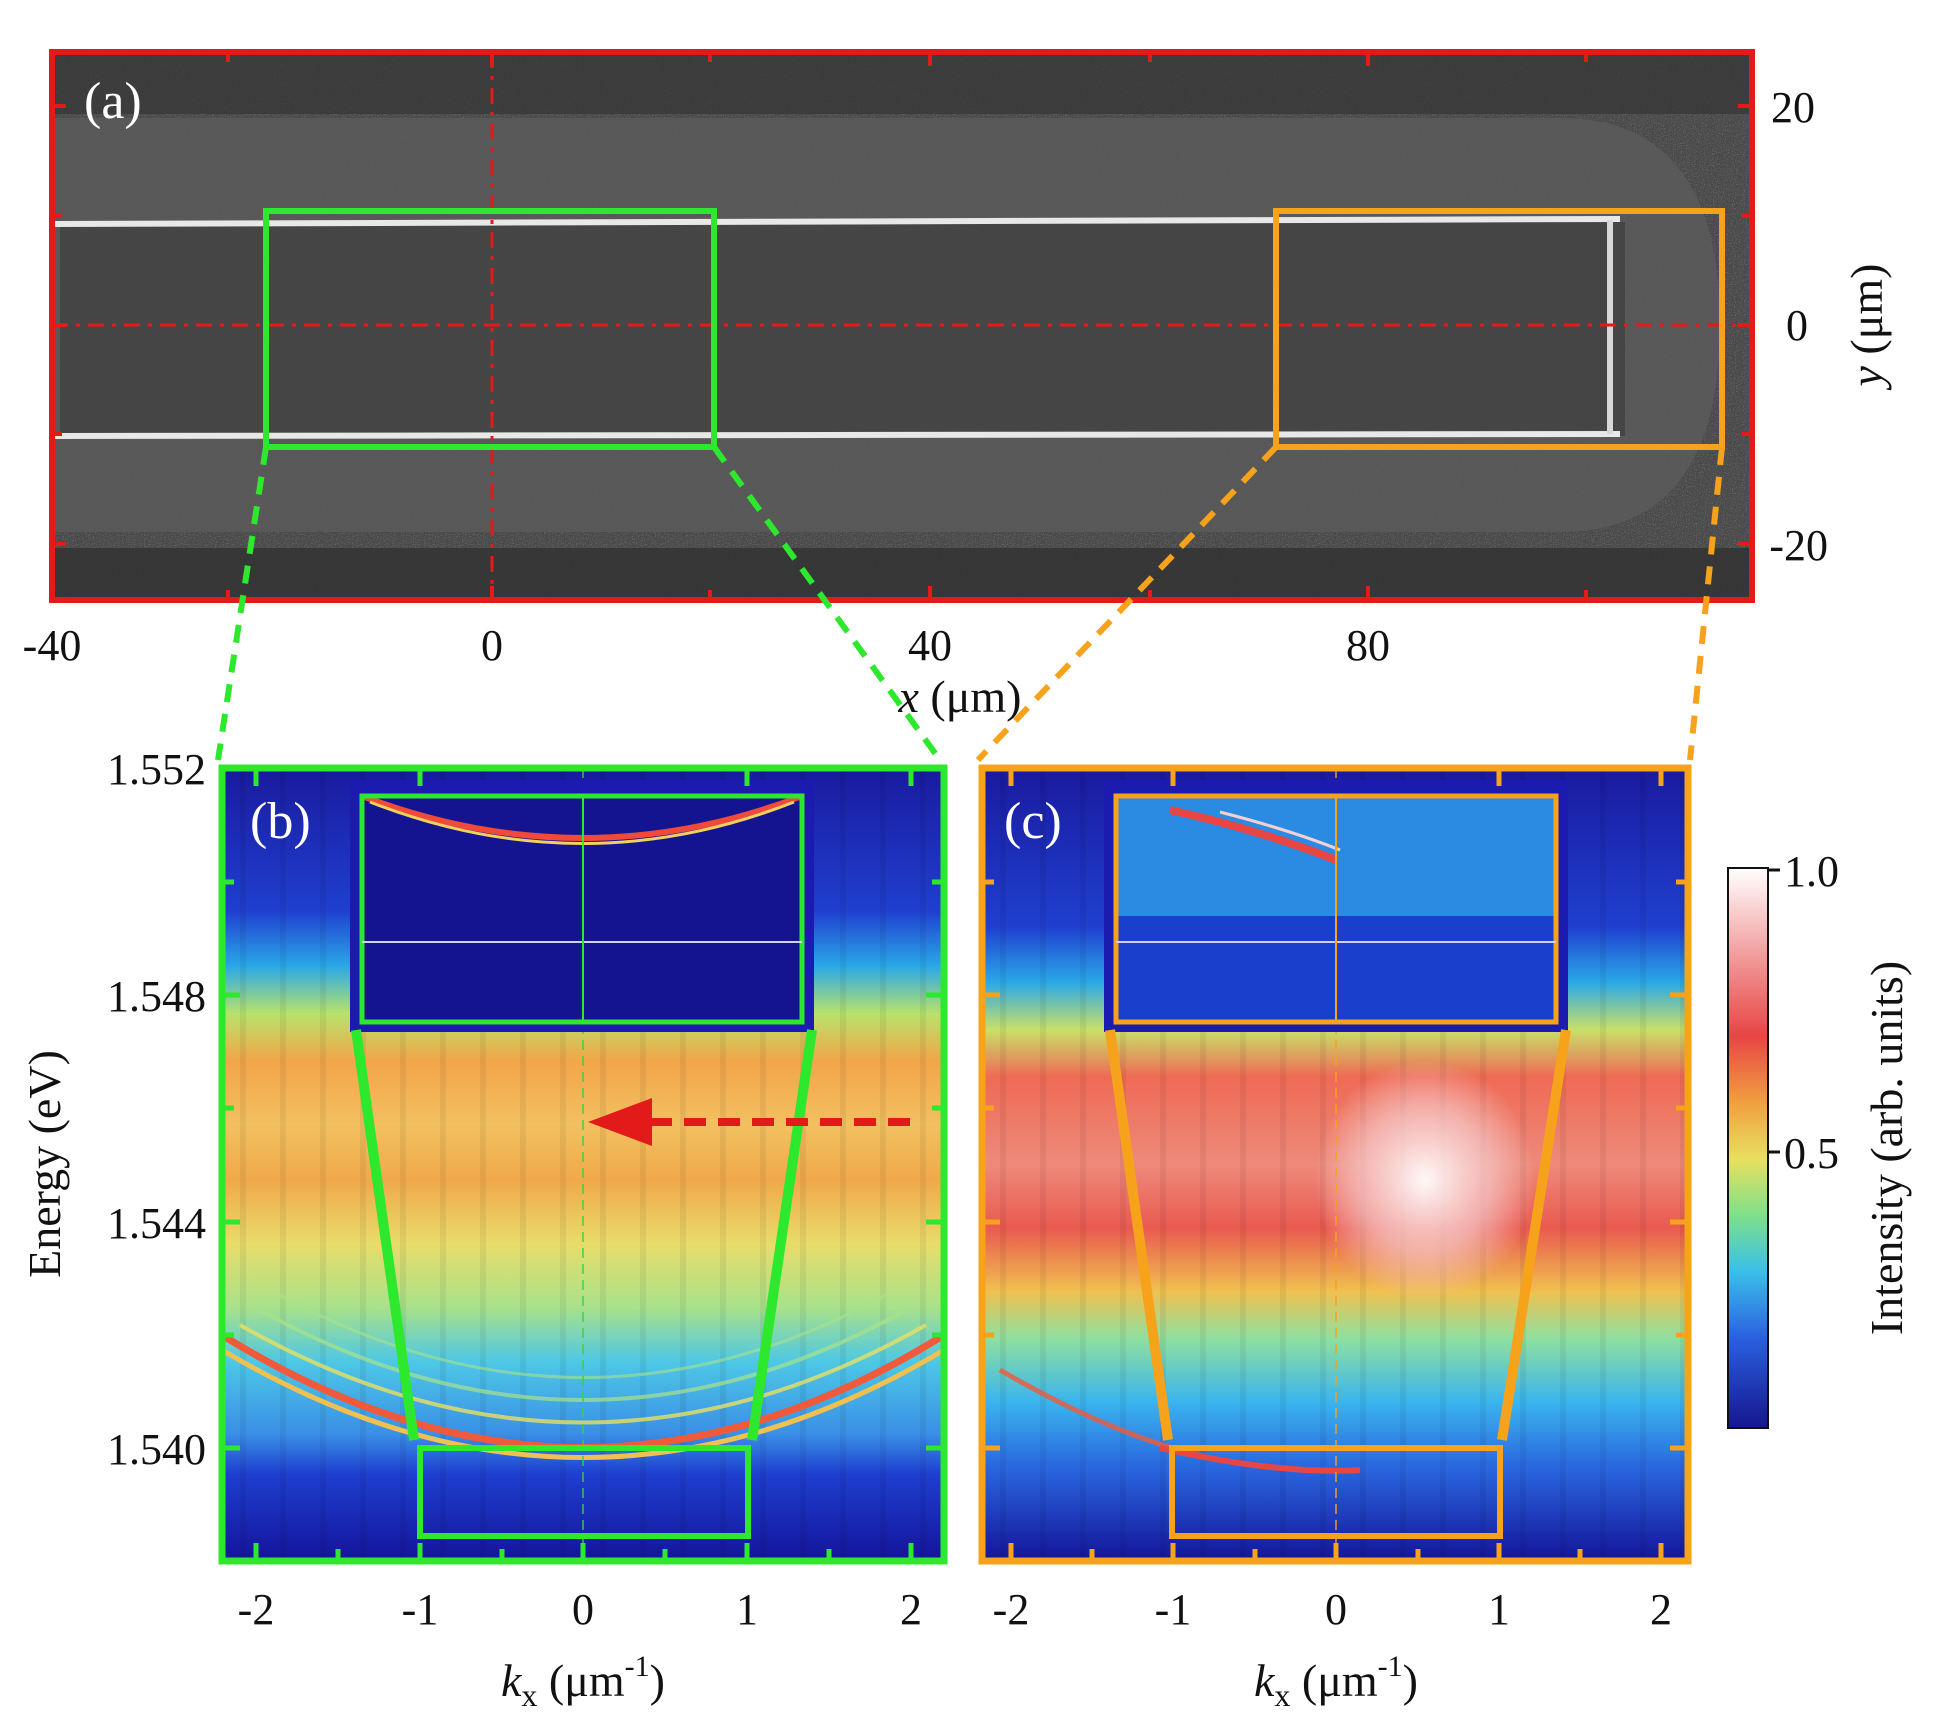 The height and width of the screenshot is (1728, 1933). I want to click on panel-a-ytick: 0, so click(1797, 325).